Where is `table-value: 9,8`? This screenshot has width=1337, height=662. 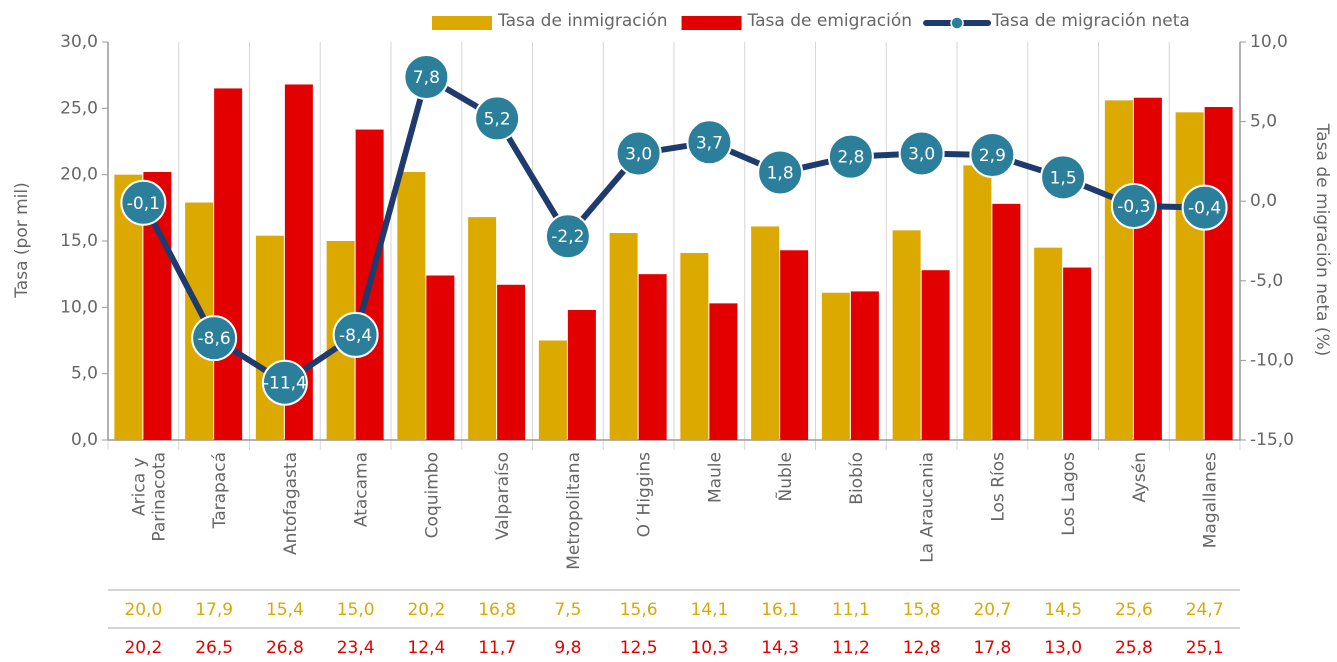 table-value: 9,8 is located at coordinates (567, 648).